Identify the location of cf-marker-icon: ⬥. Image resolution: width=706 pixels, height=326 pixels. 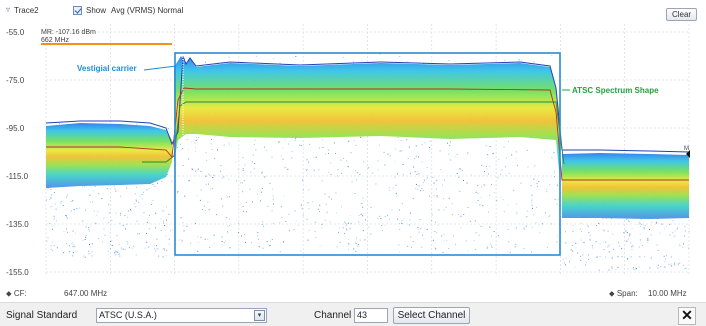
(9, 293).